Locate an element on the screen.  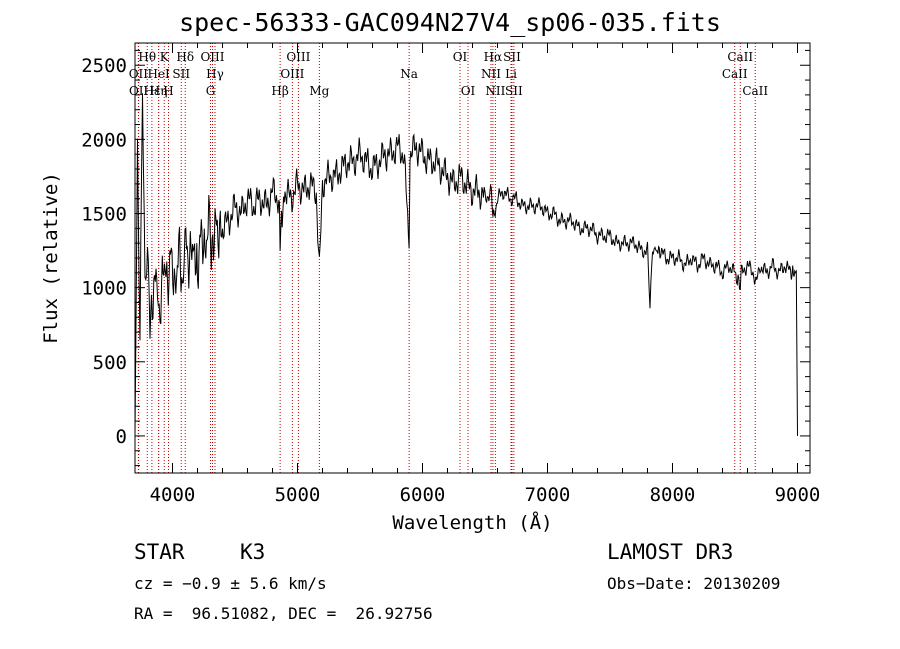
y-axis-label: Flux (relative) is located at coordinates (51, 258).